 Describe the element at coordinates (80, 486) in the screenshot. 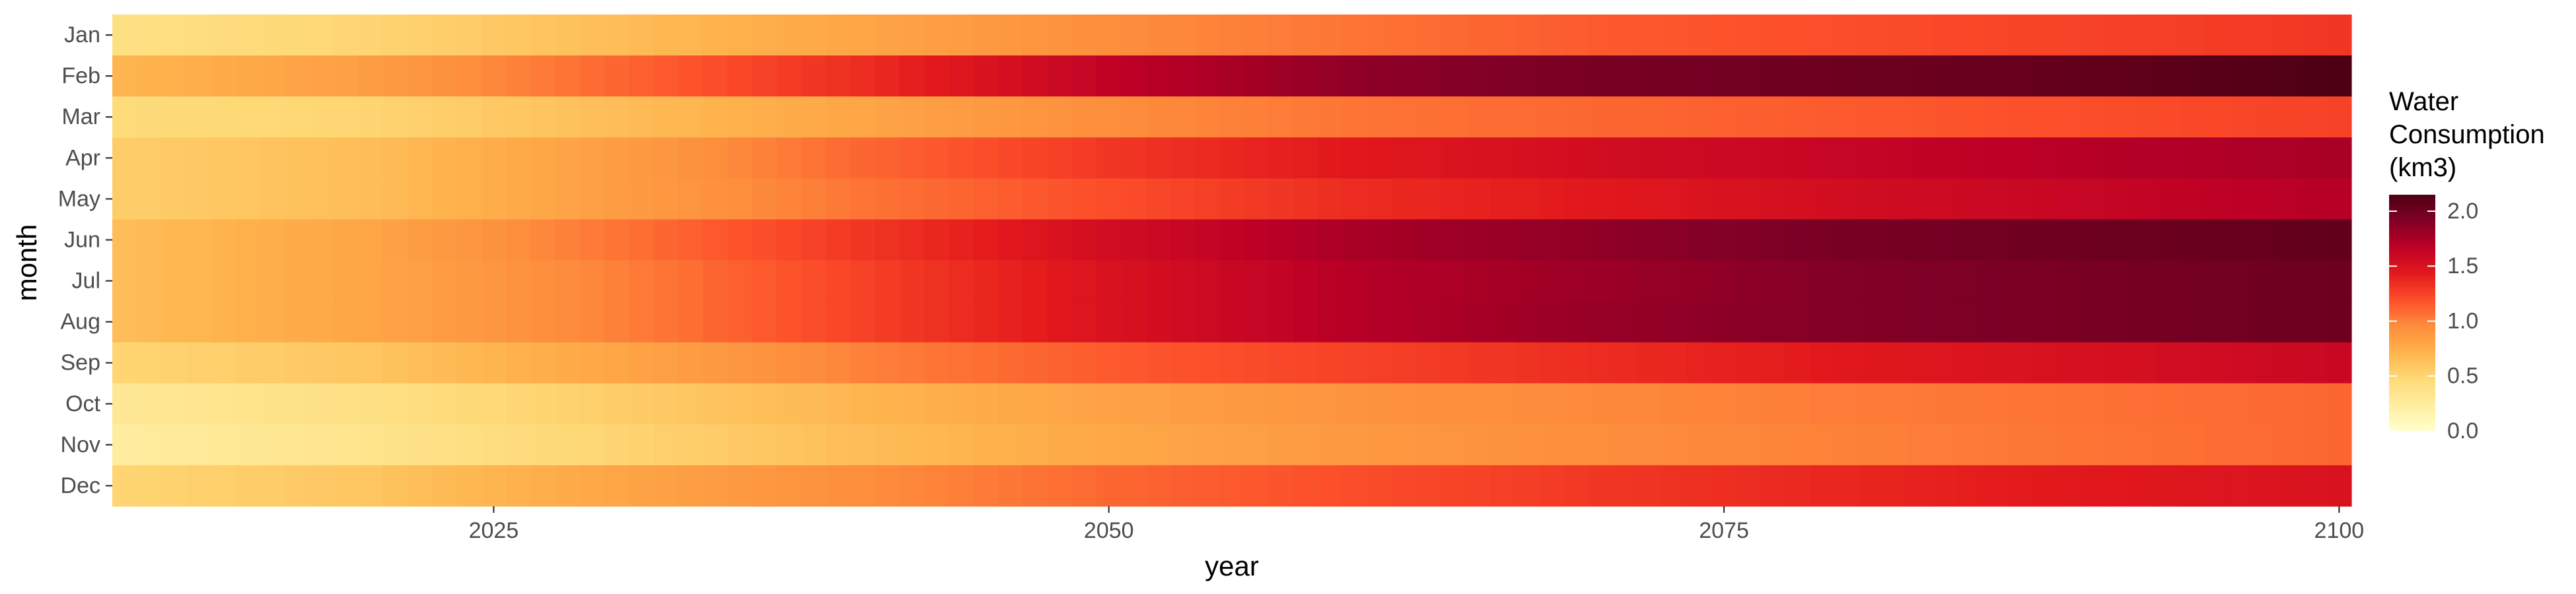

I see `y-tick-label: Dec` at that location.